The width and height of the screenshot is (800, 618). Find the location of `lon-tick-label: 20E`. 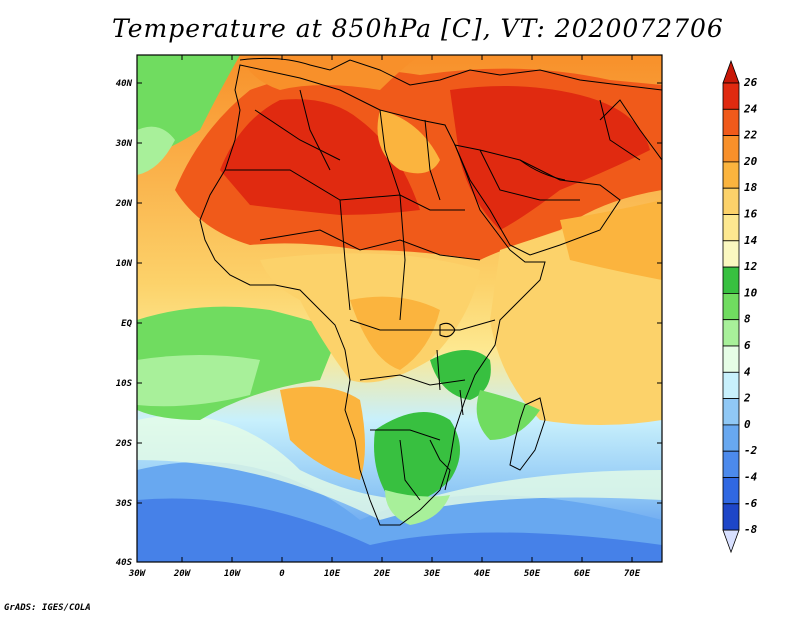

lon-tick-label: 20E is located at coordinates (382, 574).